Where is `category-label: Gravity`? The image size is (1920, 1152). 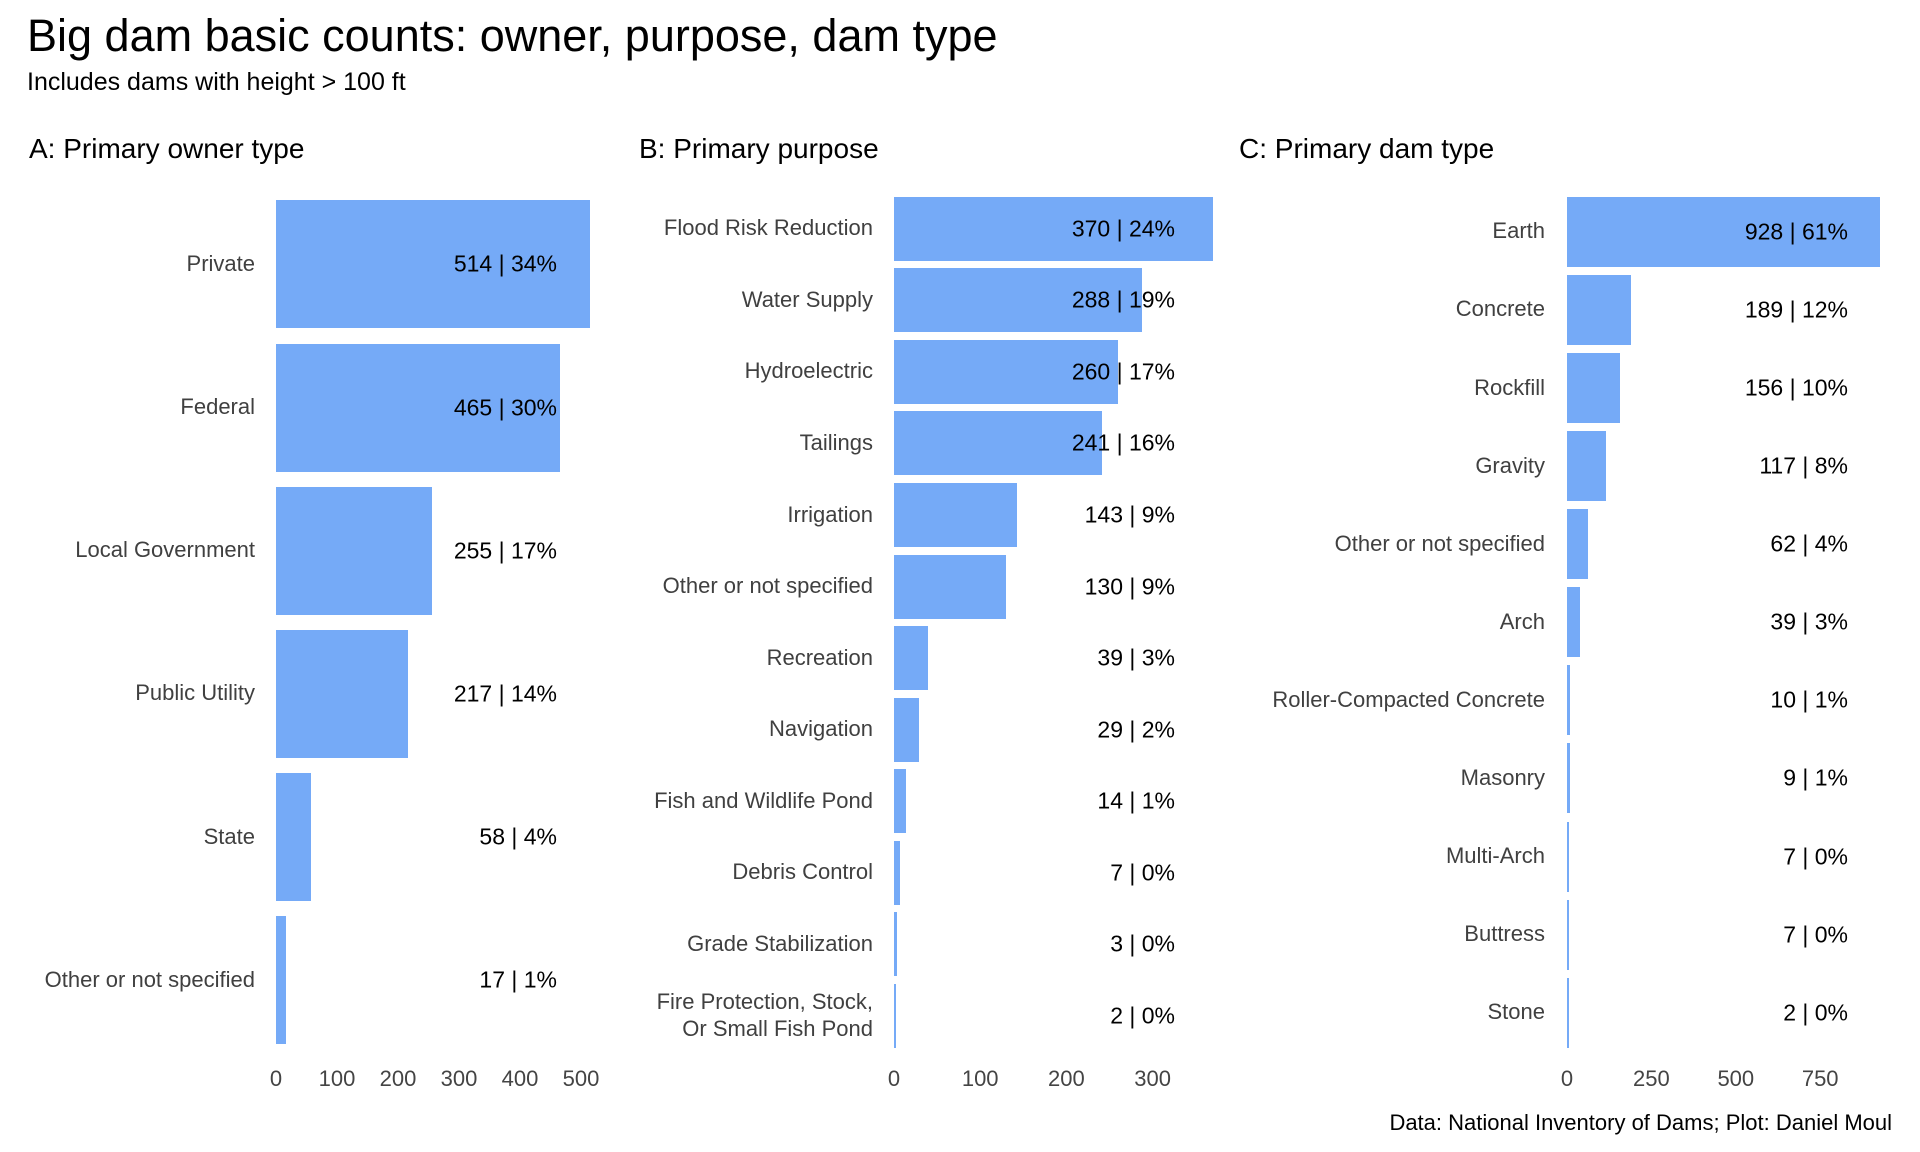
category-label: Gravity is located at coordinates (1510, 465).